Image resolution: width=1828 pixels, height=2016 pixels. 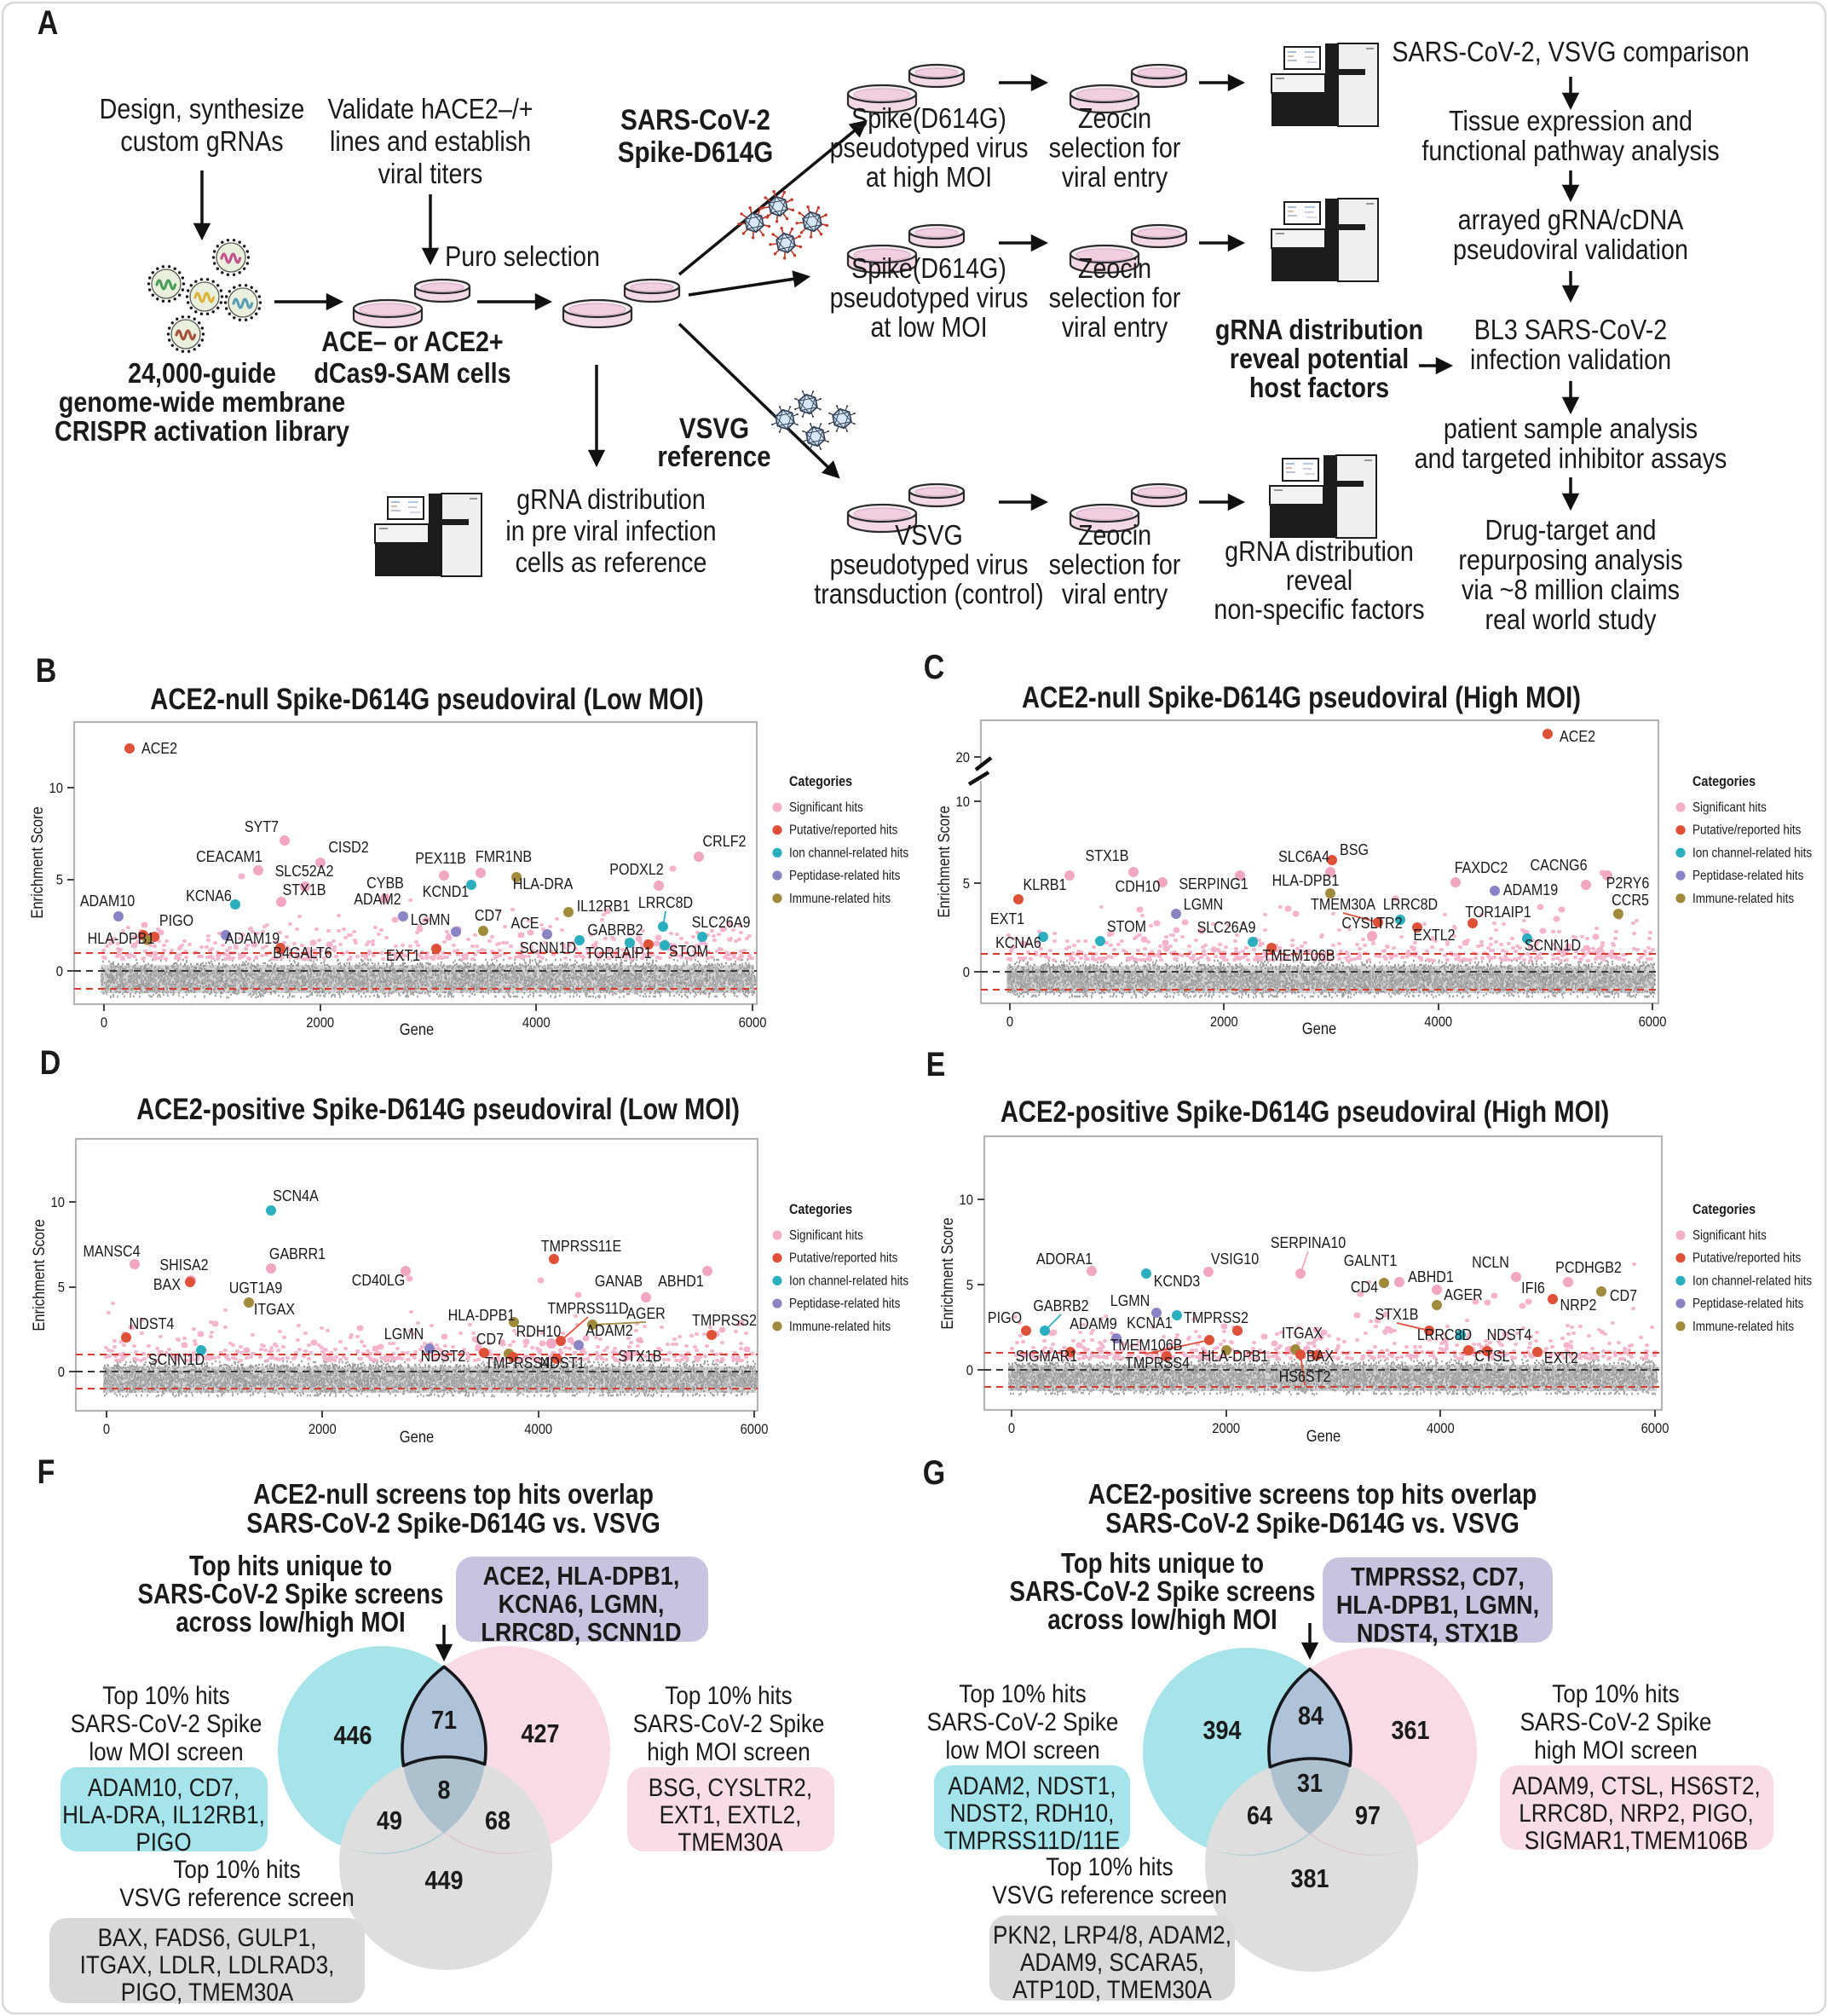 What do you see at coordinates (1319, 358) in the screenshot?
I see `svg-text: reveal potential` at bounding box center [1319, 358].